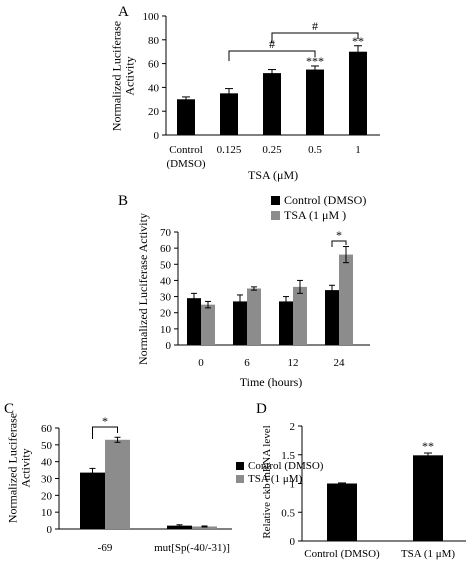 This screenshot has width=474, height=562. Describe the element at coordinates (166, 314) in the screenshot. I see `panel-b-tick-label-2: 20` at that location.